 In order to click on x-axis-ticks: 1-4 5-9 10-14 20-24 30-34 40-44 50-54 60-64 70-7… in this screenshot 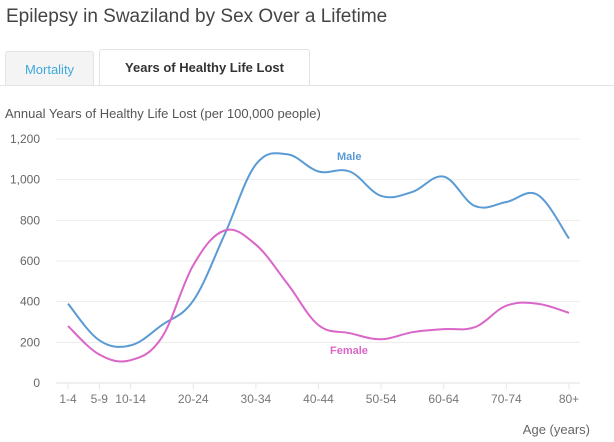, I will do `click(319, 394)`.